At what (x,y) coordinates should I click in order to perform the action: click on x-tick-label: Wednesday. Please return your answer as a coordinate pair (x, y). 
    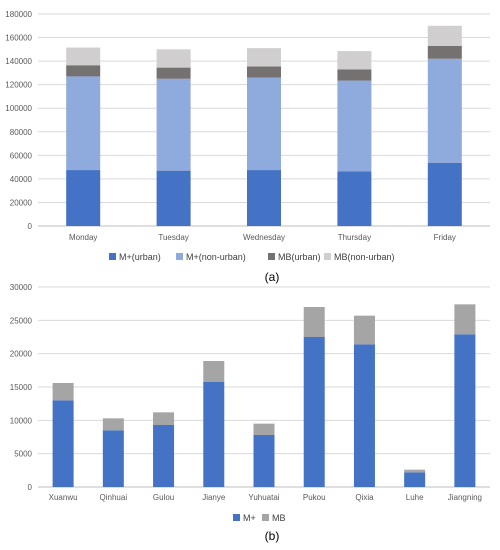
    Looking at the image, I should click on (264, 237).